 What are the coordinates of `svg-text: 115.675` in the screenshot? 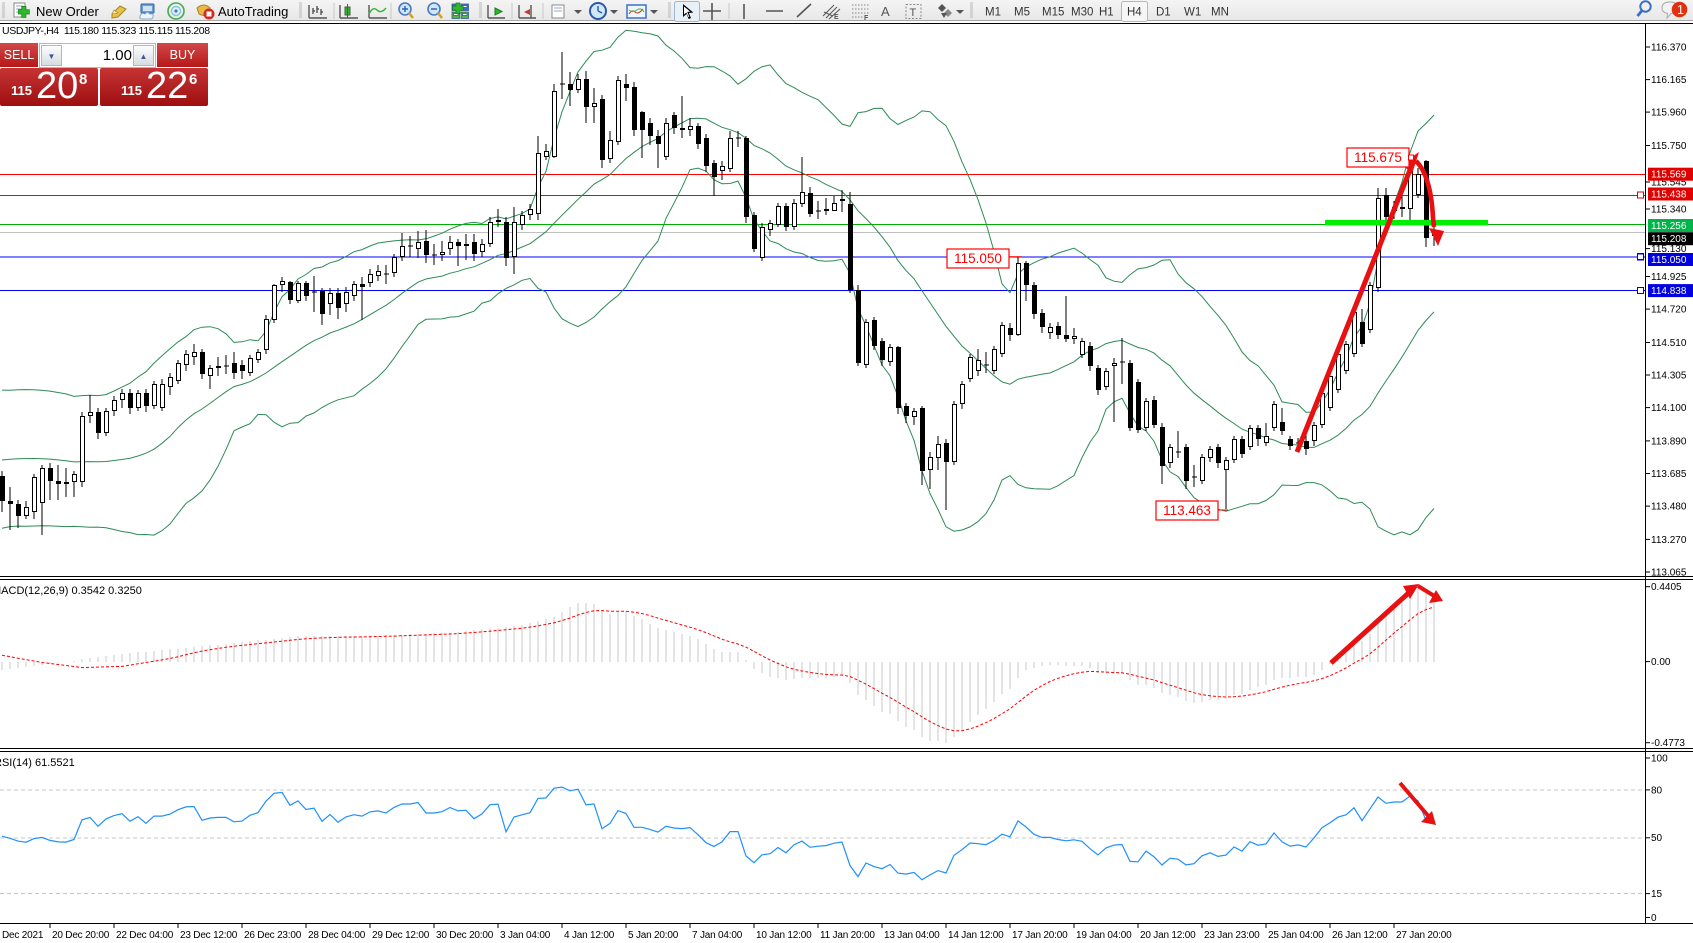 It's located at (1378, 157).